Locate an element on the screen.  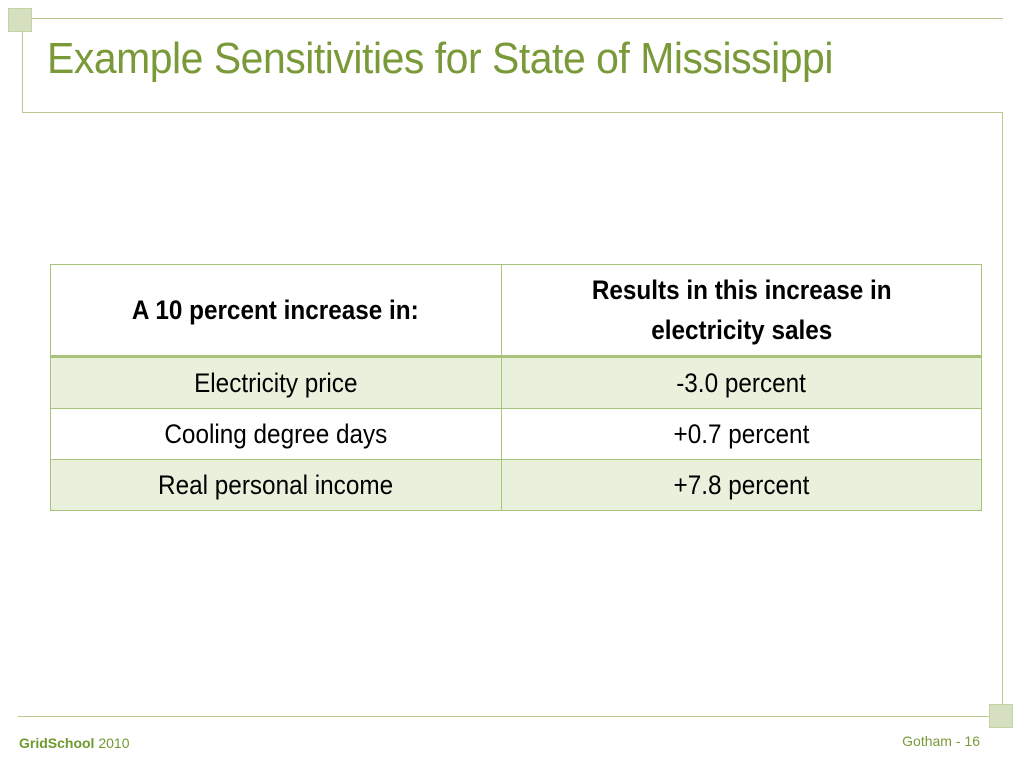
footer-page-label: Gotham - 16 is located at coordinates (941, 741).